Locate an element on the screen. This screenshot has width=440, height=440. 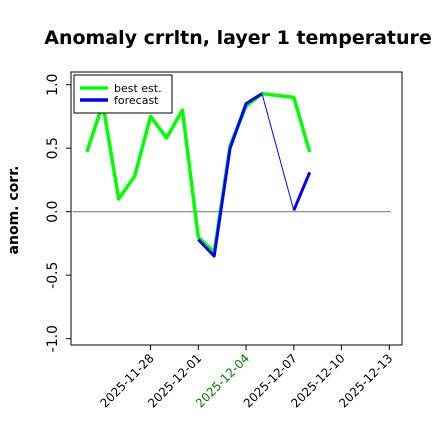
legend: best est.forecast is located at coordinates (123, 94).